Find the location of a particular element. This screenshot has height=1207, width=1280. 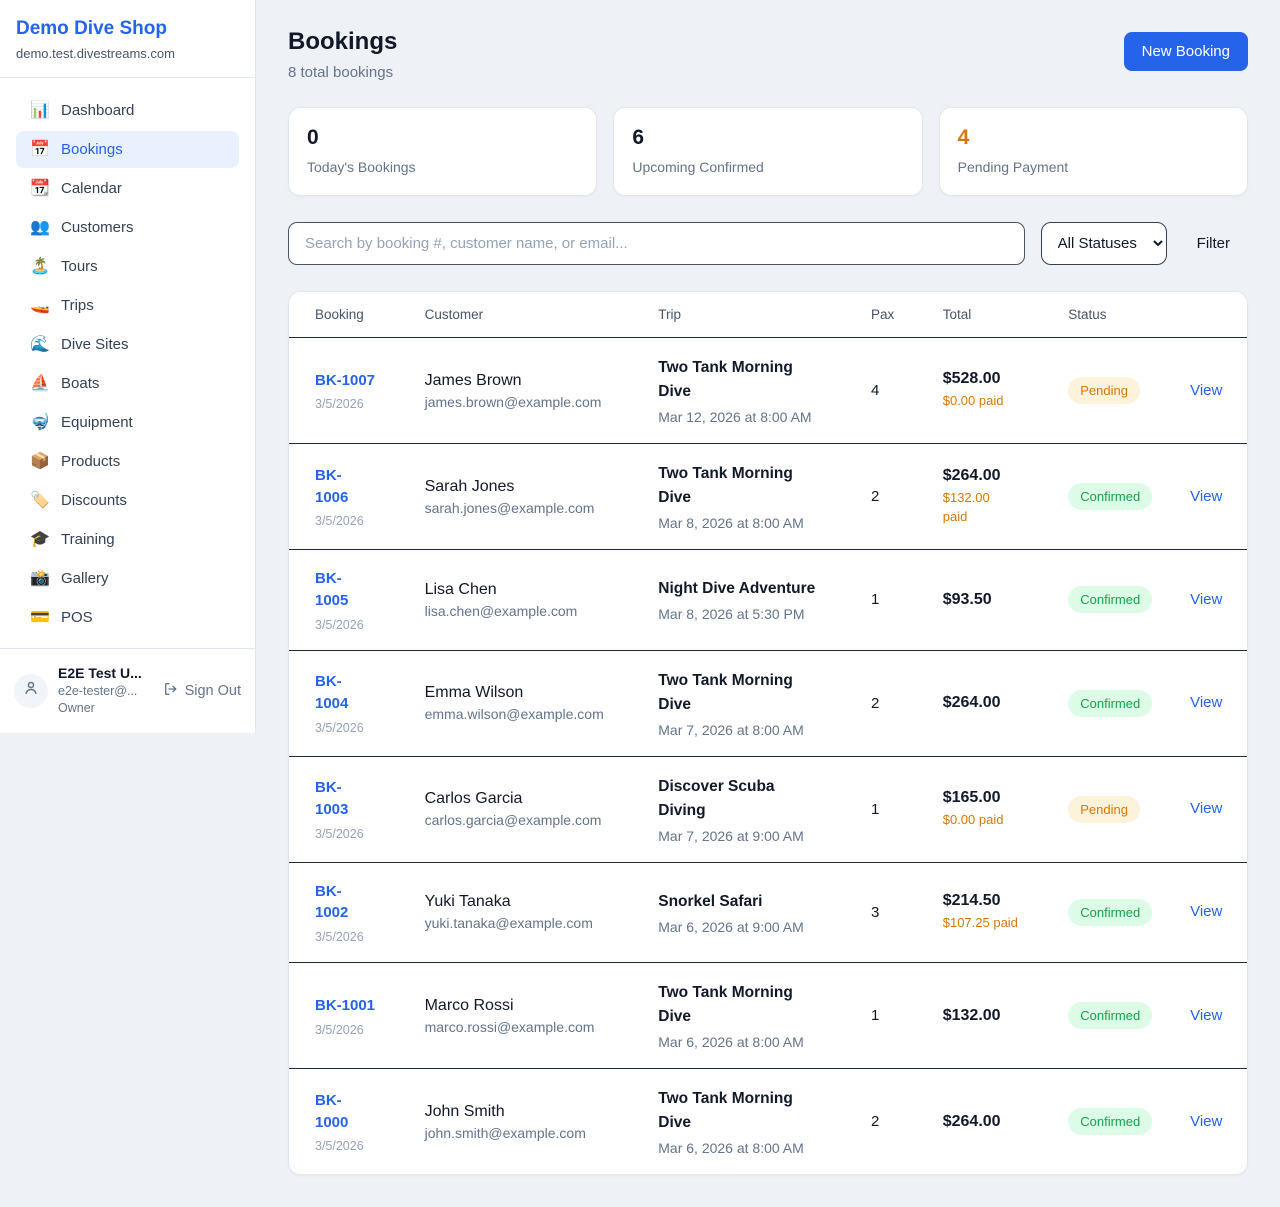

total-cell: $214.50 $107.25 paid is located at coordinates (994, 912).